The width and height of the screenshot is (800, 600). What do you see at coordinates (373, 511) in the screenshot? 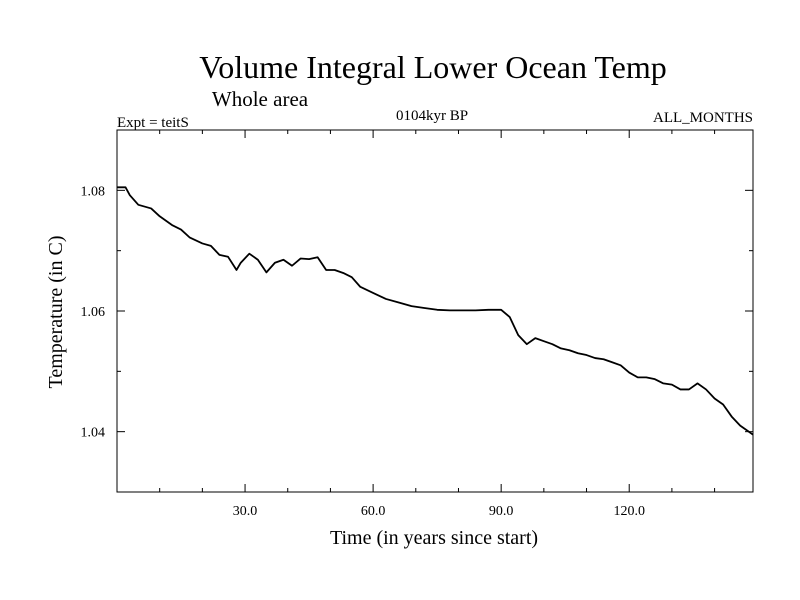
I see `x-tick-label: 60.0` at bounding box center [373, 511].